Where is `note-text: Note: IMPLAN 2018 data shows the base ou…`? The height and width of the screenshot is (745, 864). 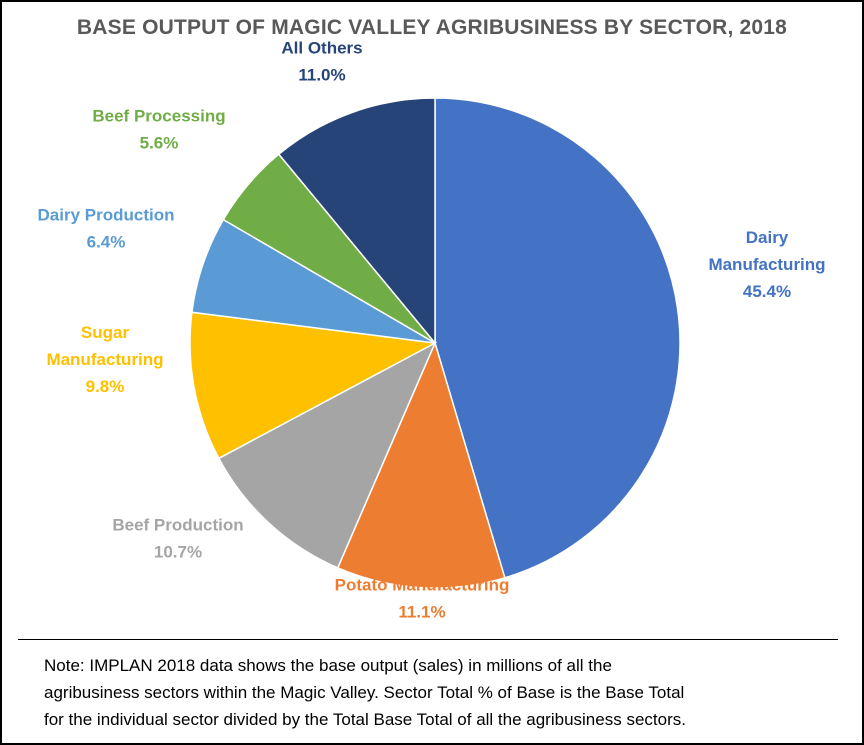 note-text: Note: IMPLAN 2018 data shows the base ou… is located at coordinates (444, 692).